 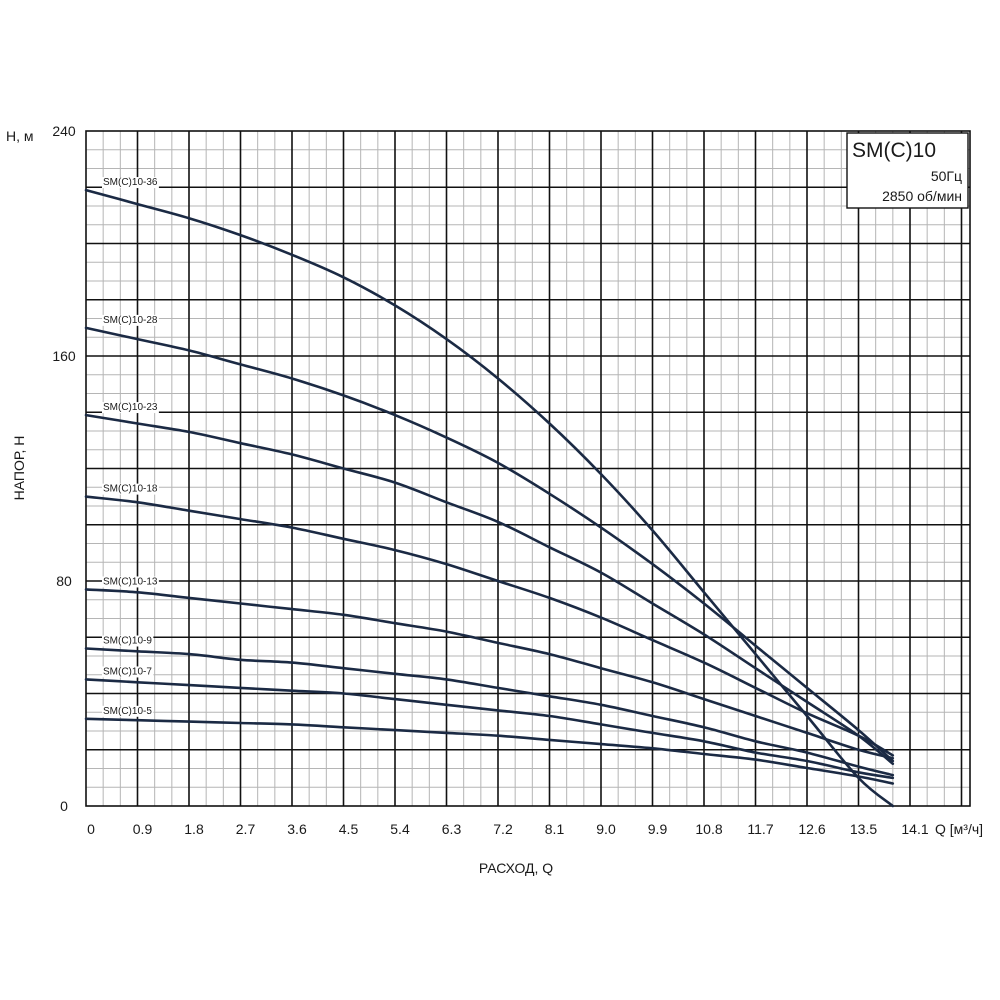 I want to click on y-tick-label: 80, so click(x=64, y=581).